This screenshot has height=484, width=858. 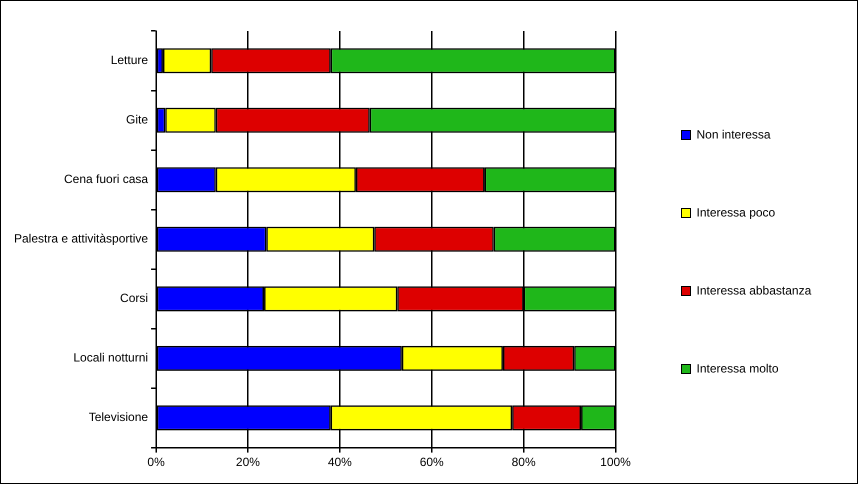 What do you see at coordinates (524, 462) in the screenshot?
I see `x-tick-label: 80%` at bounding box center [524, 462].